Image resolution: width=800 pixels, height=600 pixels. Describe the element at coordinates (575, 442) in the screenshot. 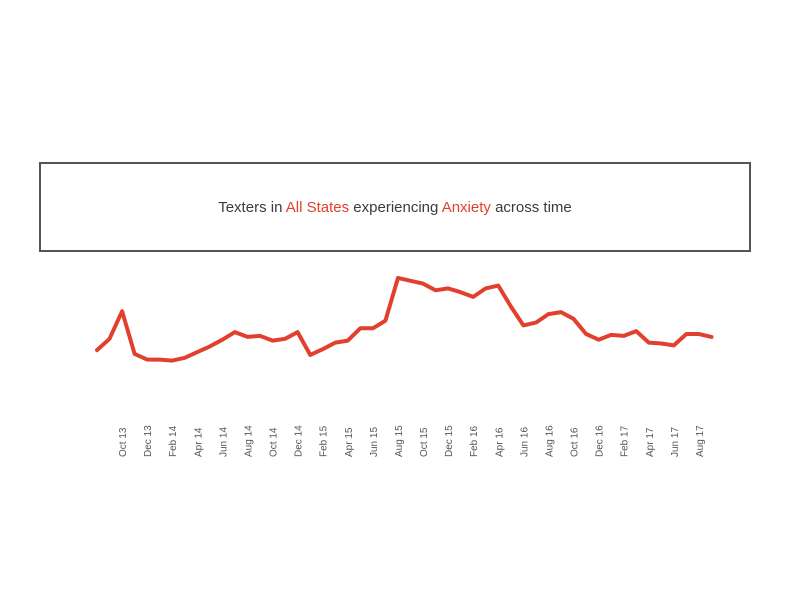

I see `x-tick-label: Oct 16` at that location.